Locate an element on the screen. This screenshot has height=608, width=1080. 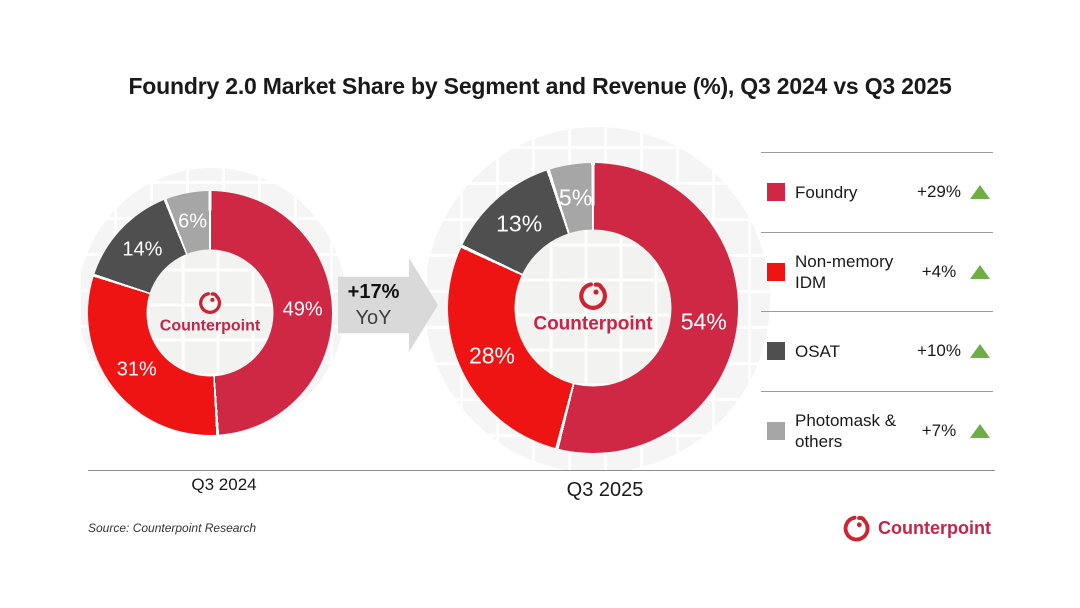
axis-label-q3-2024: Q3 2024 is located at coordinates (224, 484).